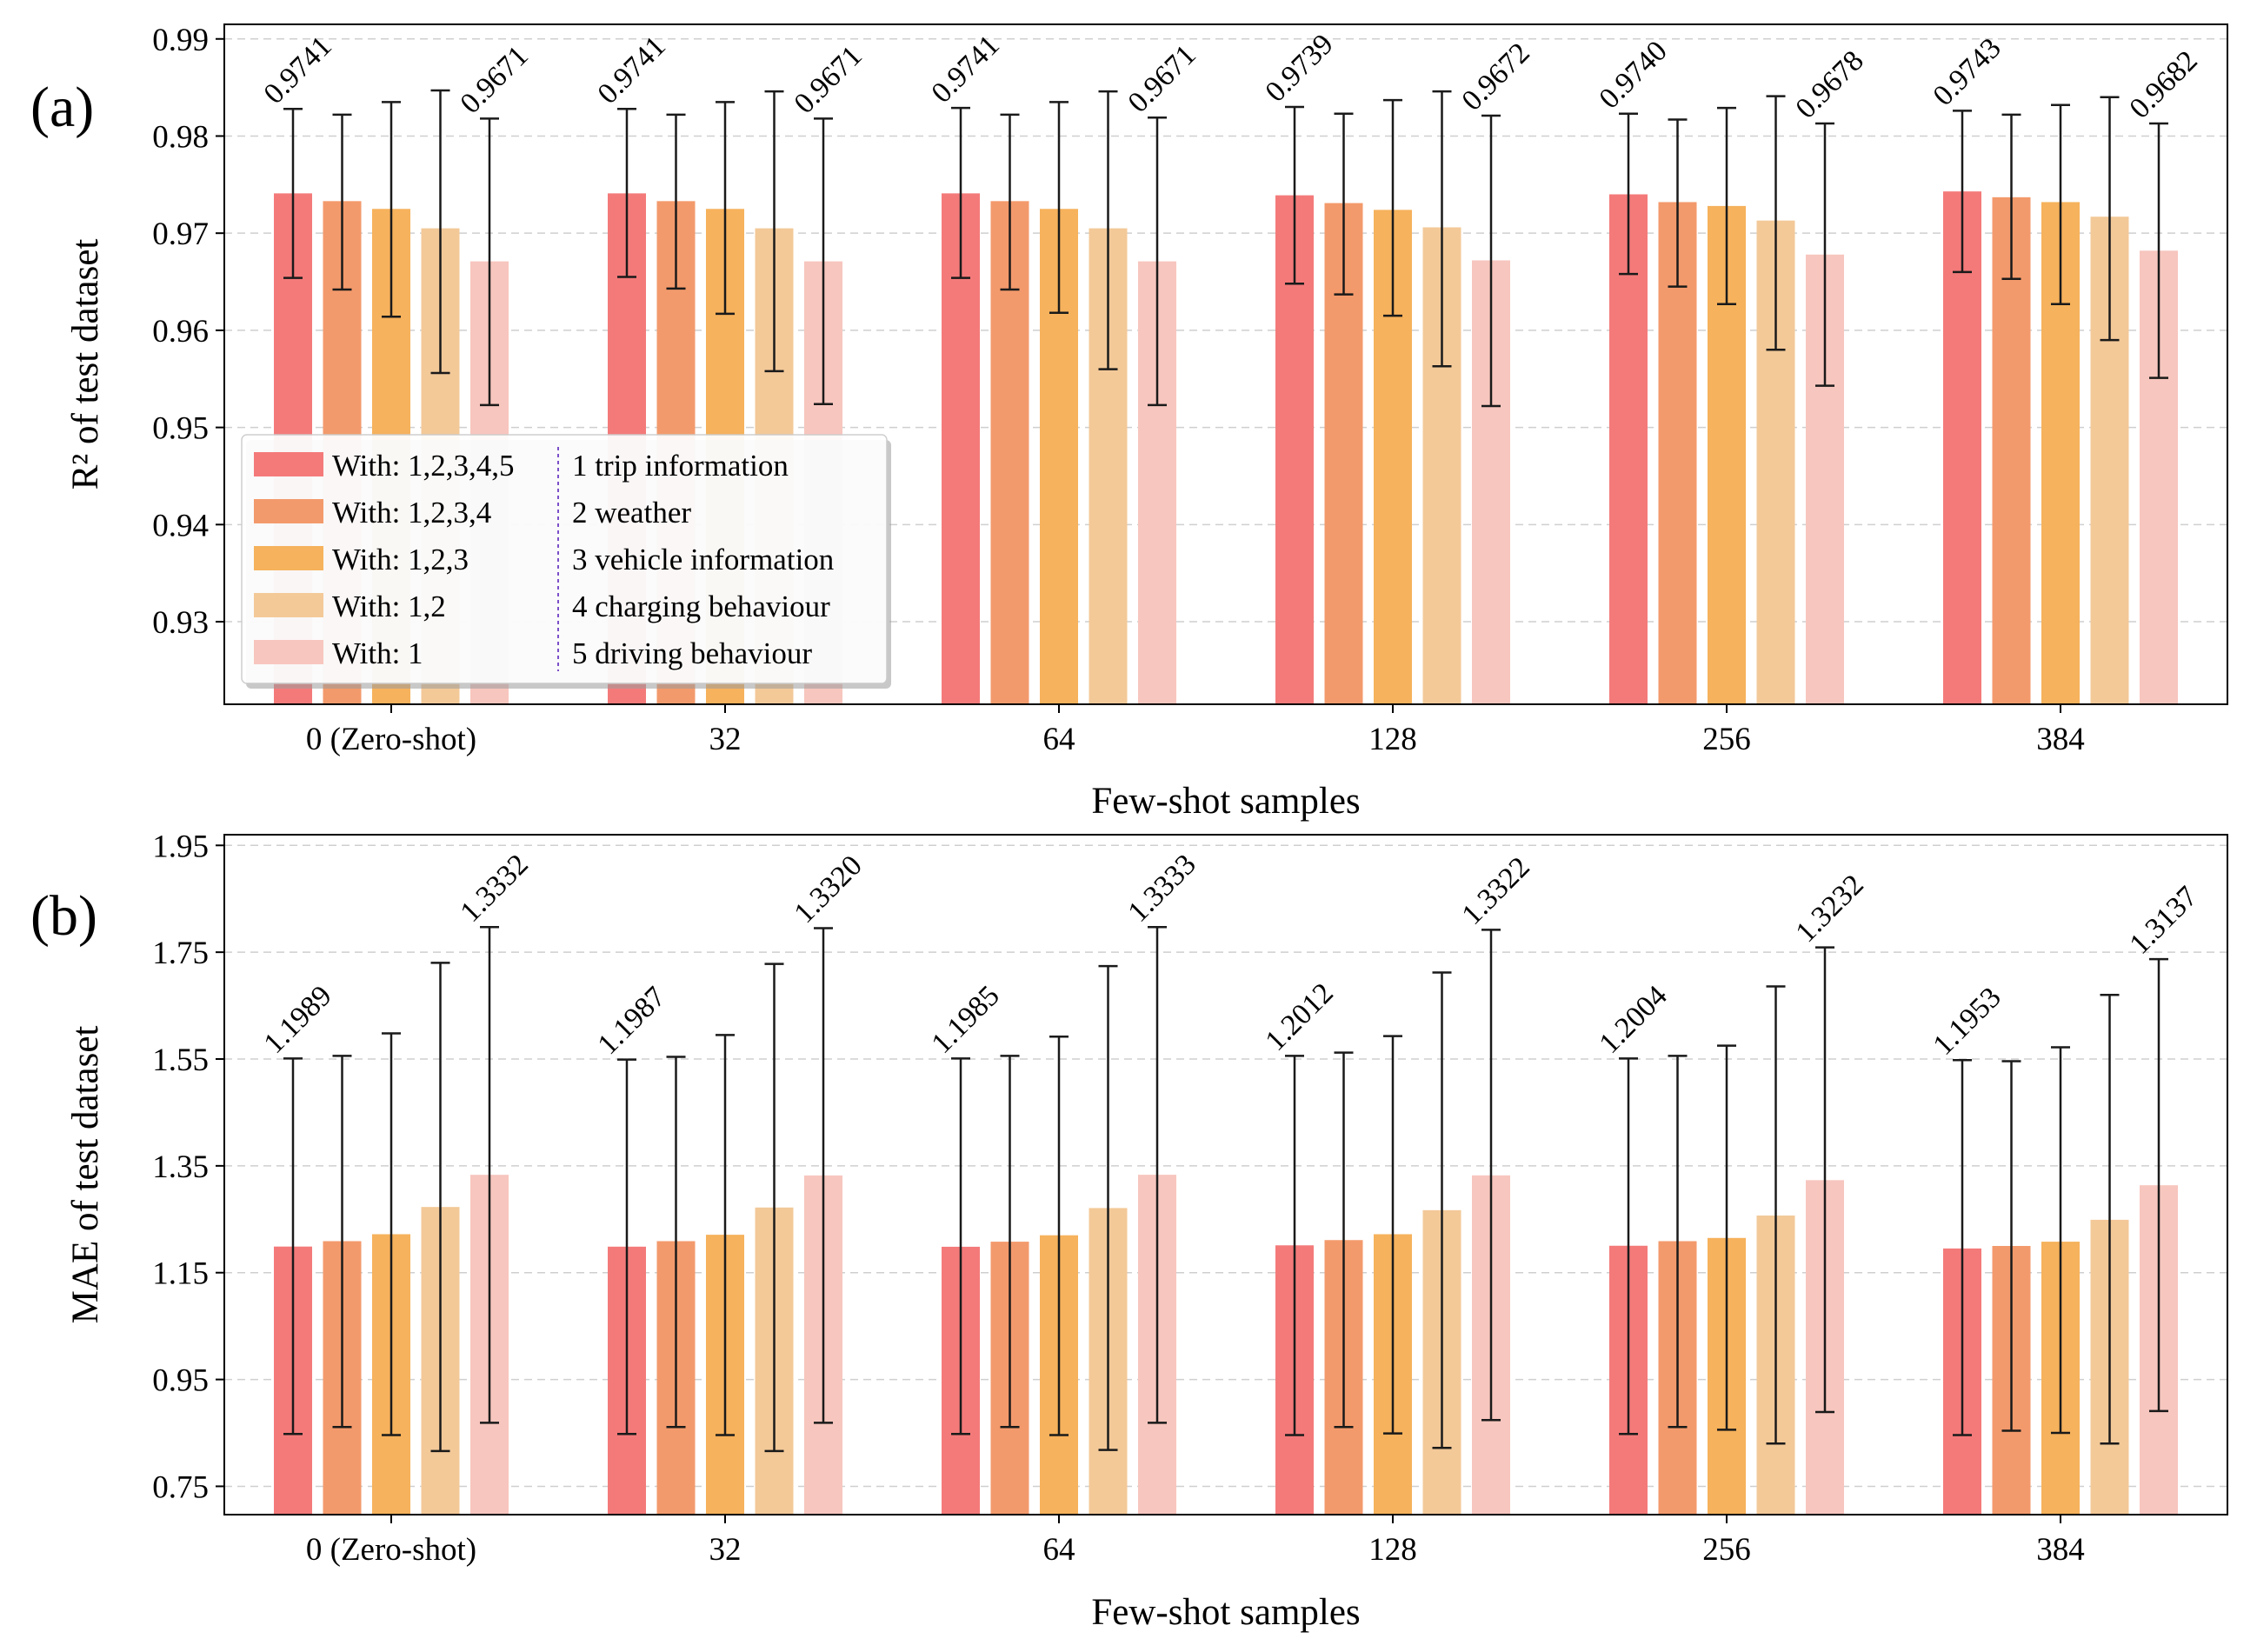 The height and width of the screenshot is (1652, 2257). Describe the element at coordinates (423, 466) in the screenshot. I see `legend-entry-label: With: 1,2,3,4,5` at that location.